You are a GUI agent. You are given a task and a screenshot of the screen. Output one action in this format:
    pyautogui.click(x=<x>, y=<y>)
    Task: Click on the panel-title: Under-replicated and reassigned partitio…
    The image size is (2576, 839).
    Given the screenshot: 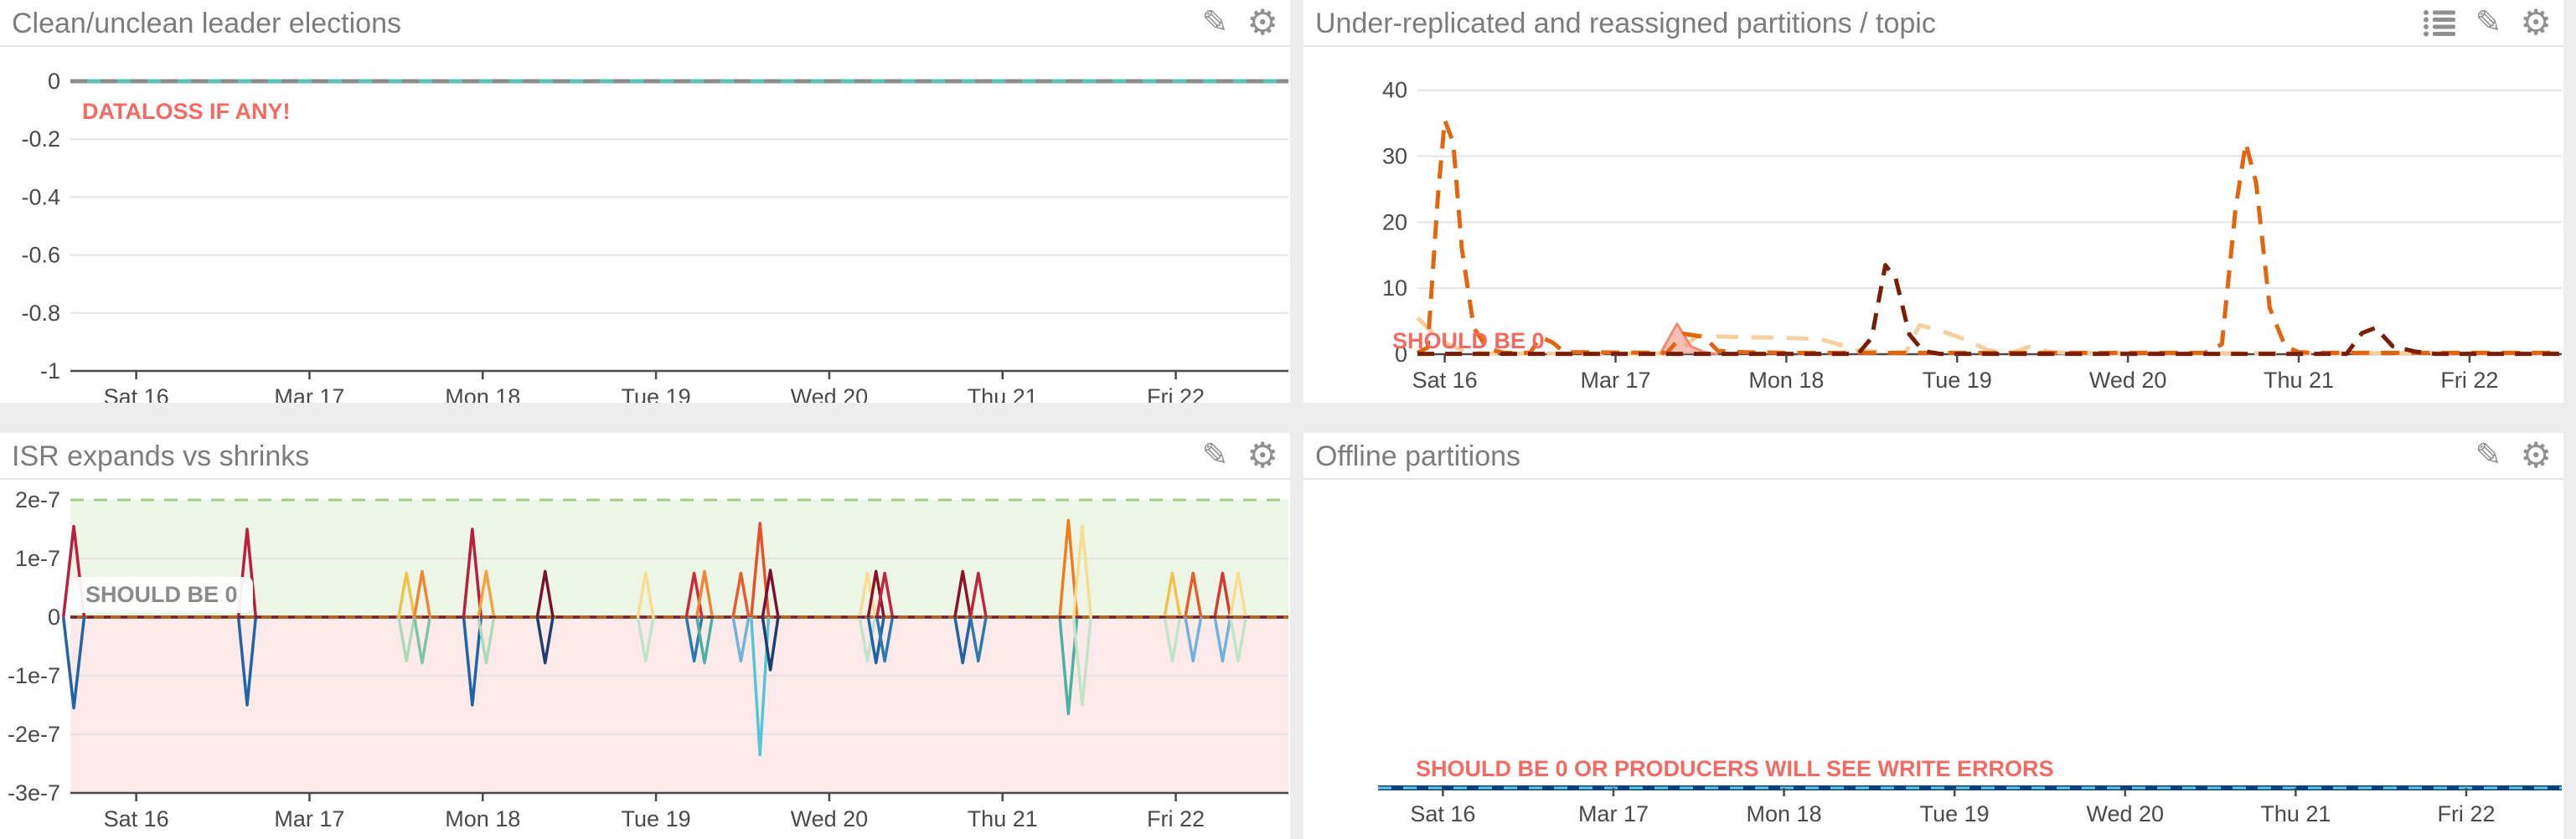 What is the action you would take?
    pyautogui.click(x=1625, y=23)
    